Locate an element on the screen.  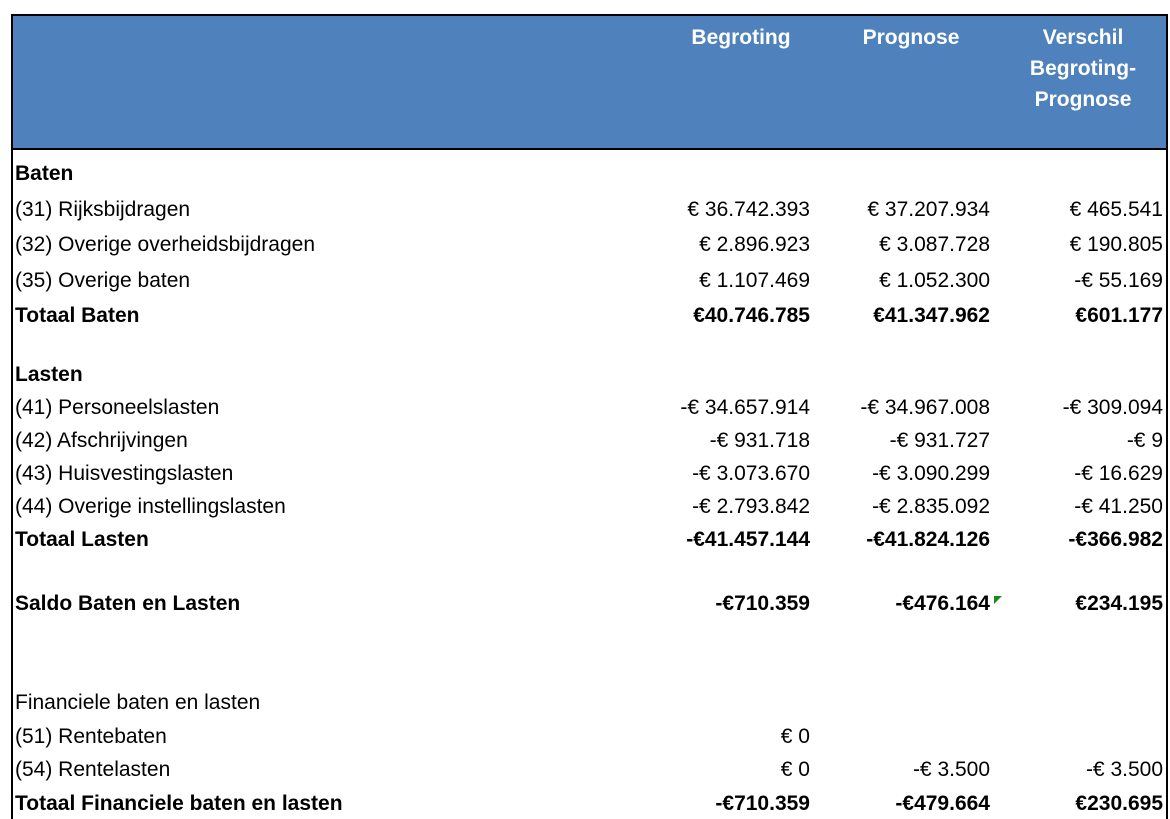
row-value: -€ 41.250 is located at coordinates (1118, 506).